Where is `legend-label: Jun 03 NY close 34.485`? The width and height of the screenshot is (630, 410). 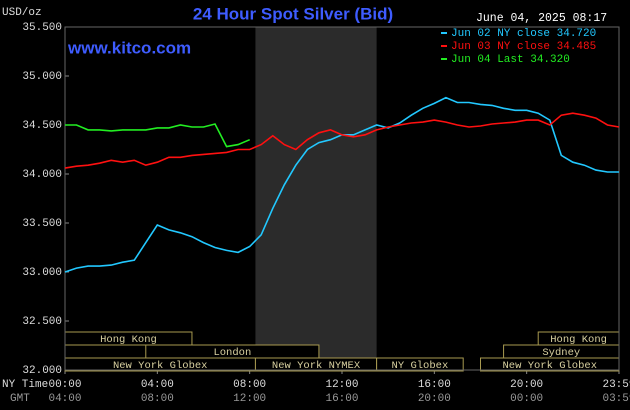
legend-label: Jun 03 NY close 34.485 is located at coordinates (523, 47).